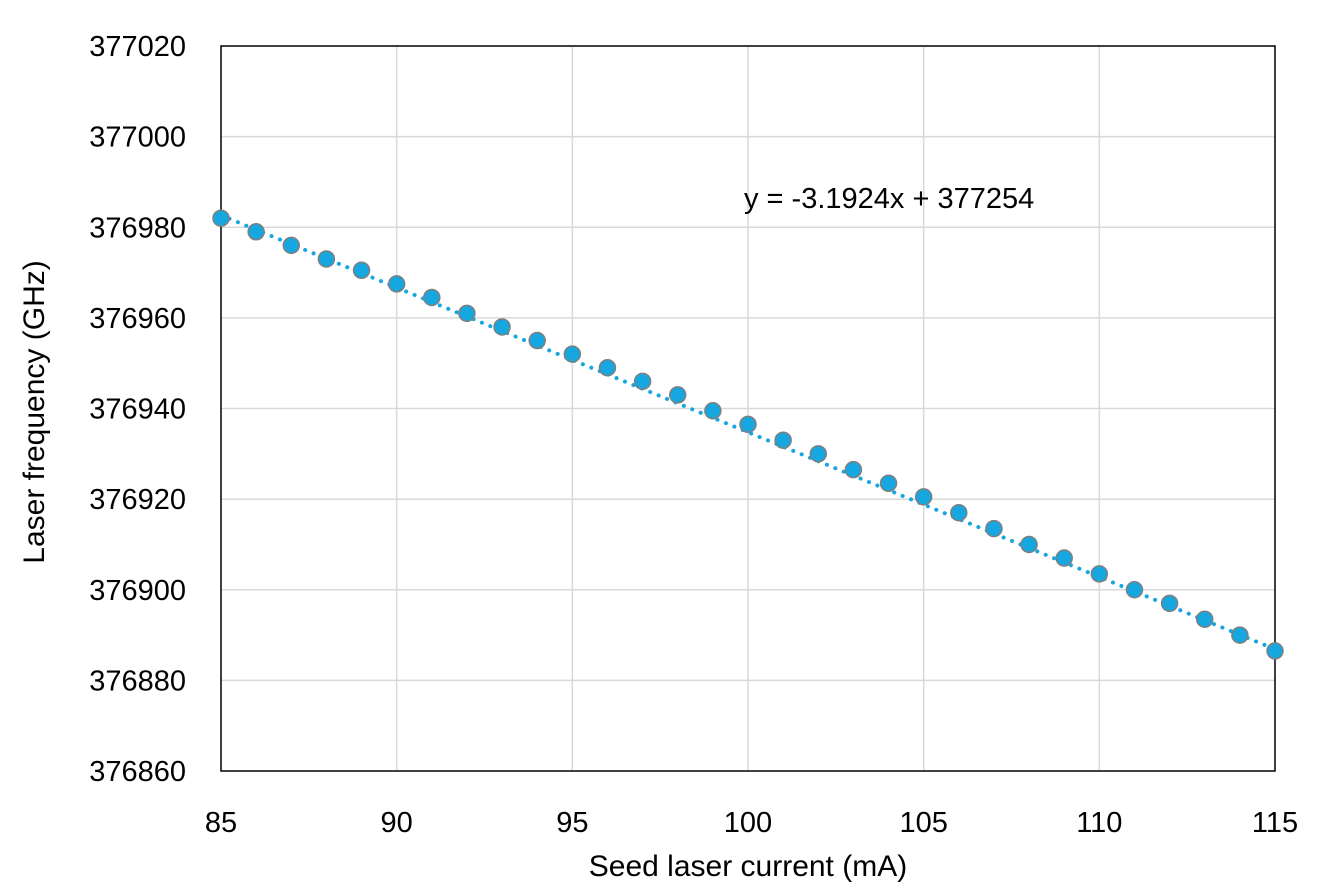 This screenshot has width=1325, height=896. I want to click on y-tick-label: 377000, so click(137, 138).